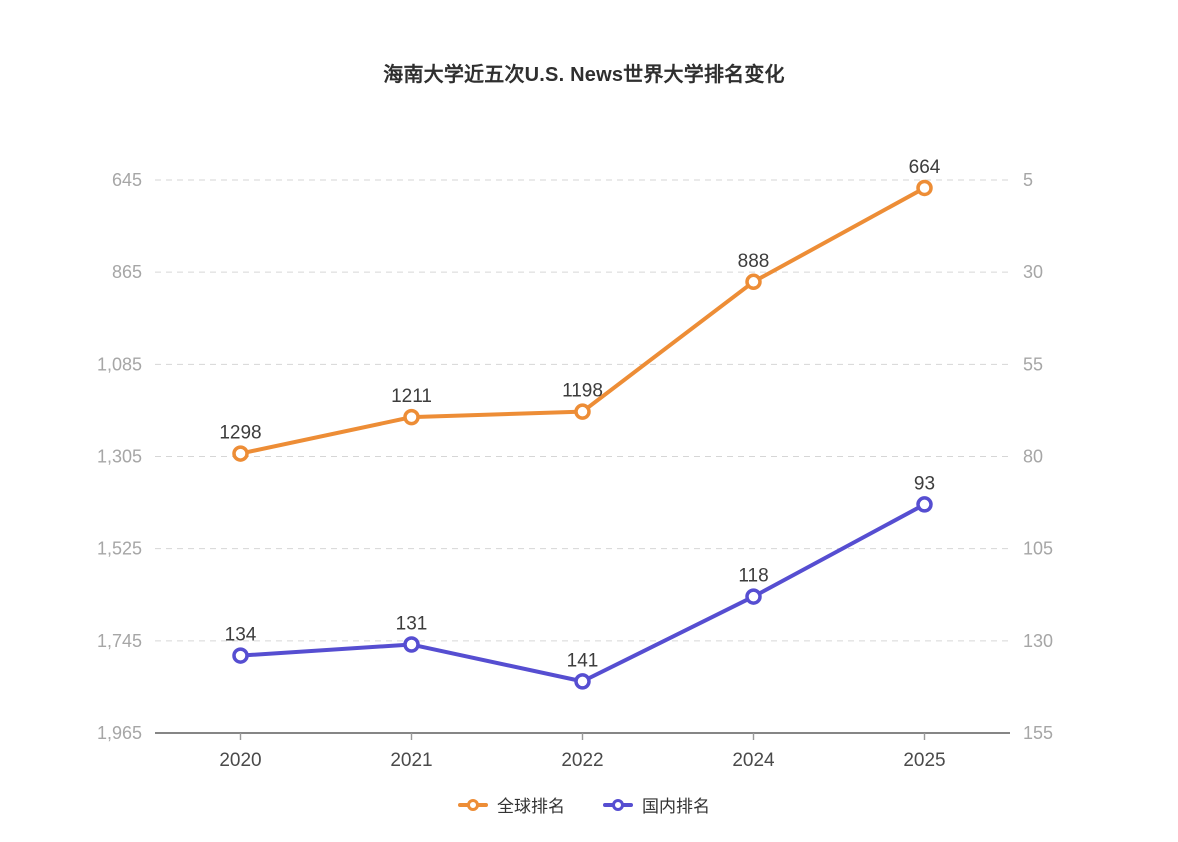  Describe the element at coordinates (412, 624) in the screenshot. I see `data-label: 131` at that location.